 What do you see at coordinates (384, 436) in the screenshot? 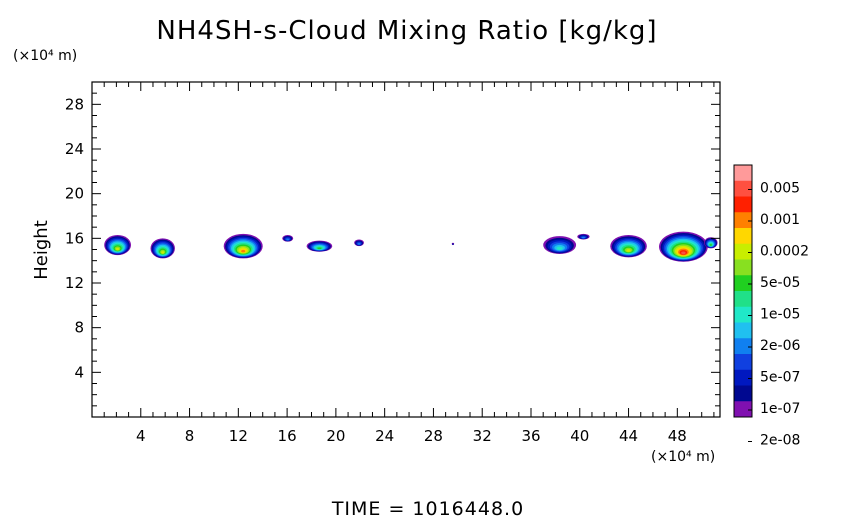
I see `x-tick-label: 24` at bounding box center [384, 436].